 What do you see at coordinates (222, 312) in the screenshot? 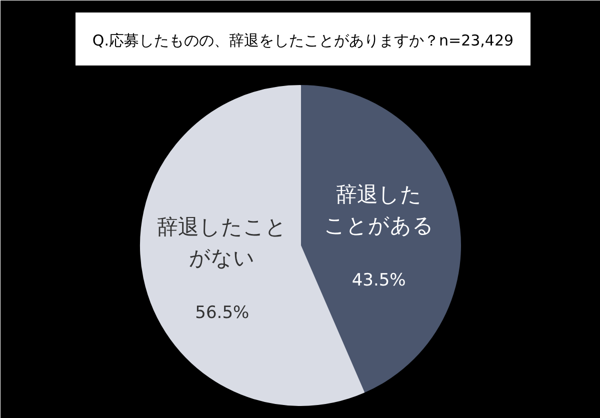
I see `data-label: 56.5%` at bounding box center [222, 312].